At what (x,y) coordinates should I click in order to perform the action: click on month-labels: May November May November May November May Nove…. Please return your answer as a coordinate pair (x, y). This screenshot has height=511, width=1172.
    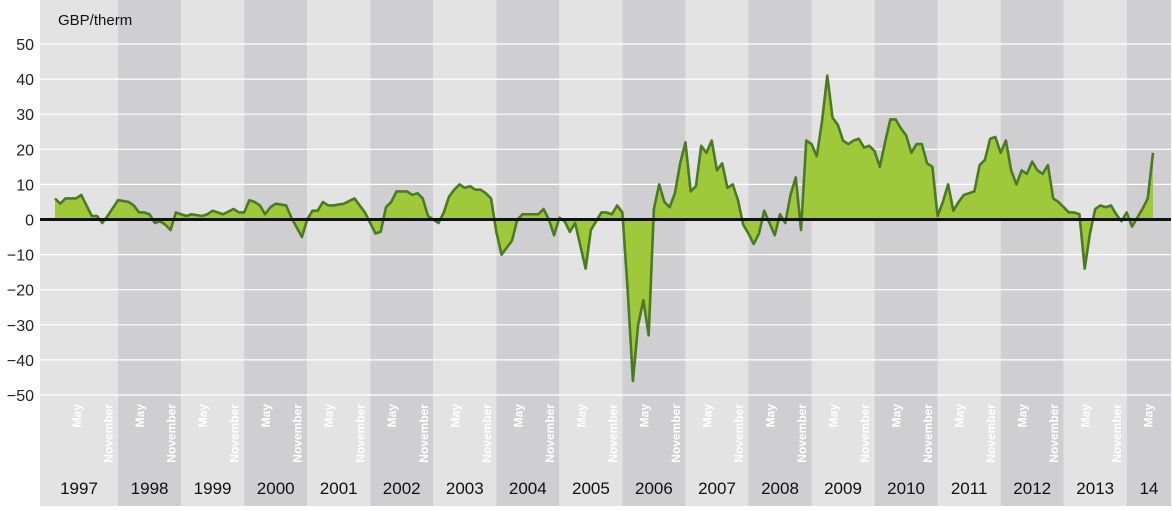
    Looking at the image, I should click on (613, 433).